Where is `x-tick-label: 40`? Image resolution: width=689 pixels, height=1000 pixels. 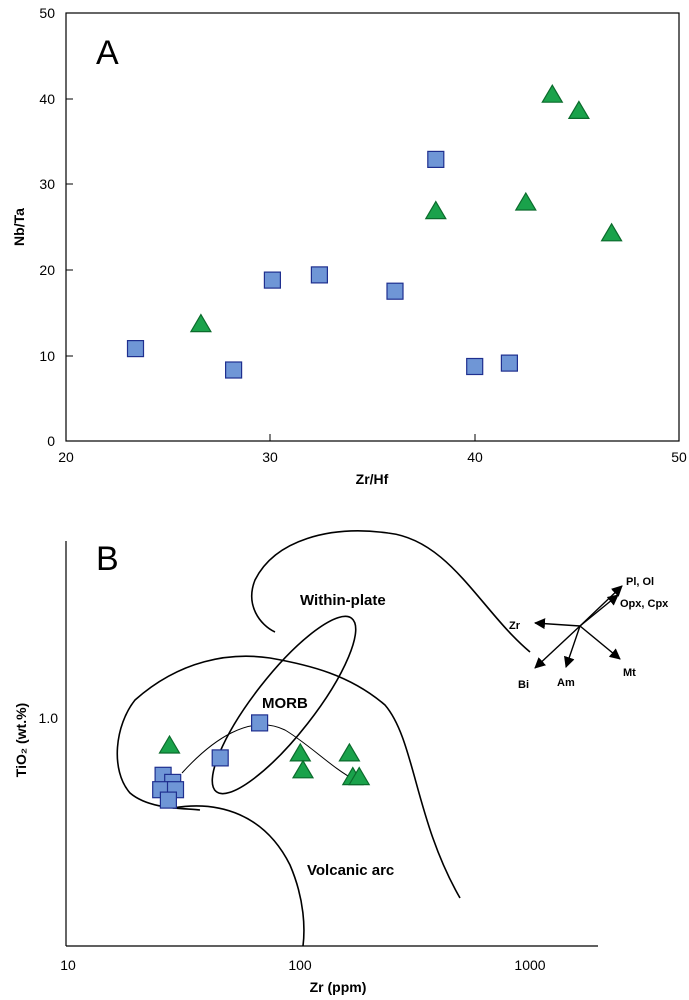 x-tick-label: 40 is located at coordinates (475, 457).